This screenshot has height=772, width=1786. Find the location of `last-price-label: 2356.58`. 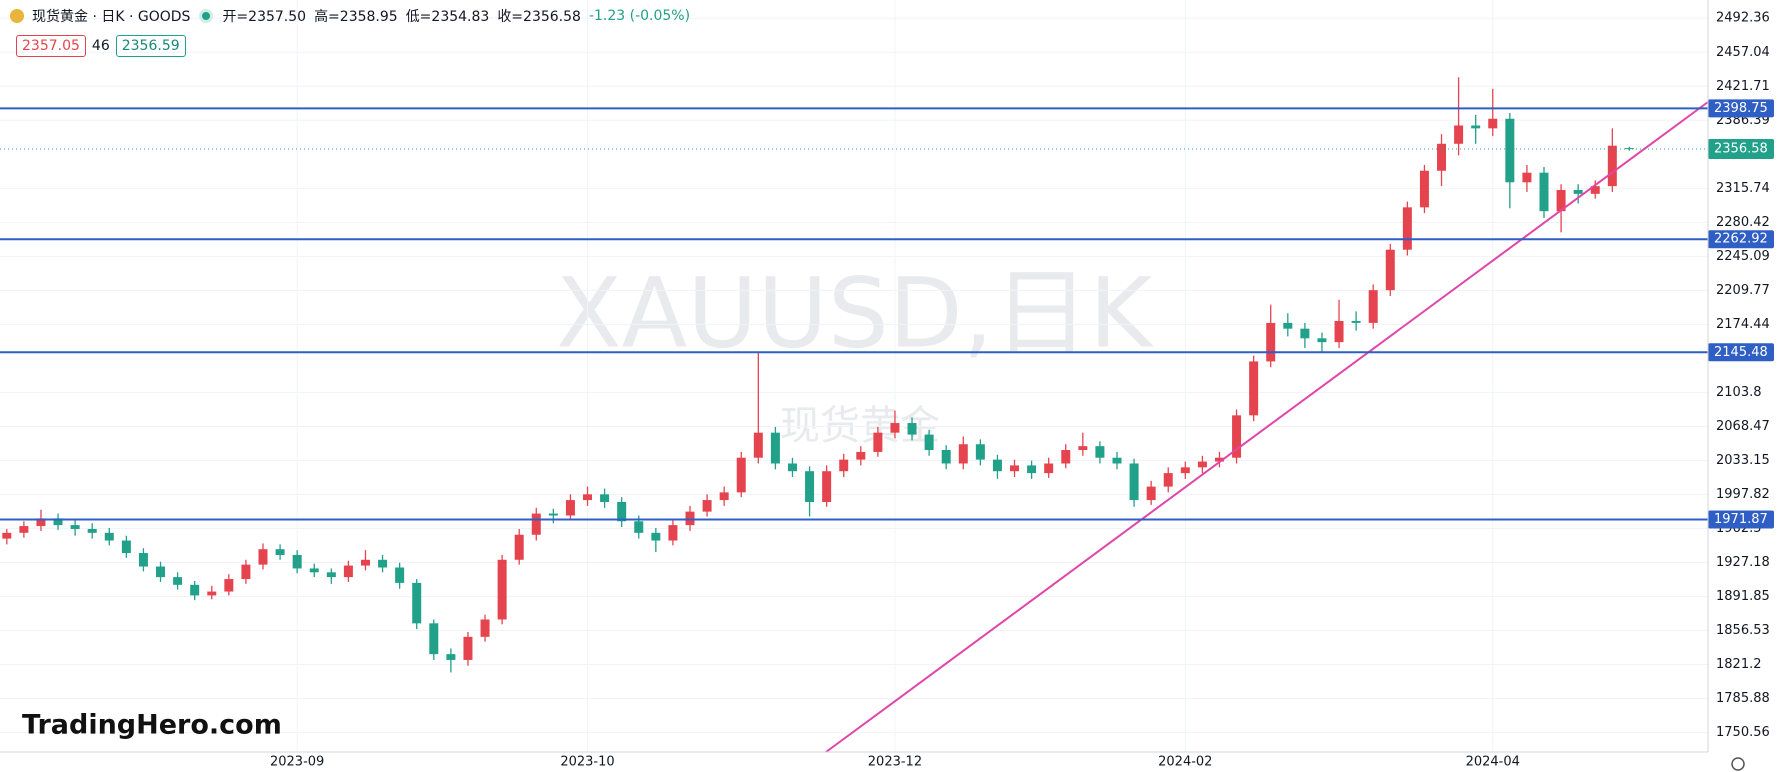

last-price-label: 2356.58 is located at coordinates (1741, 148).